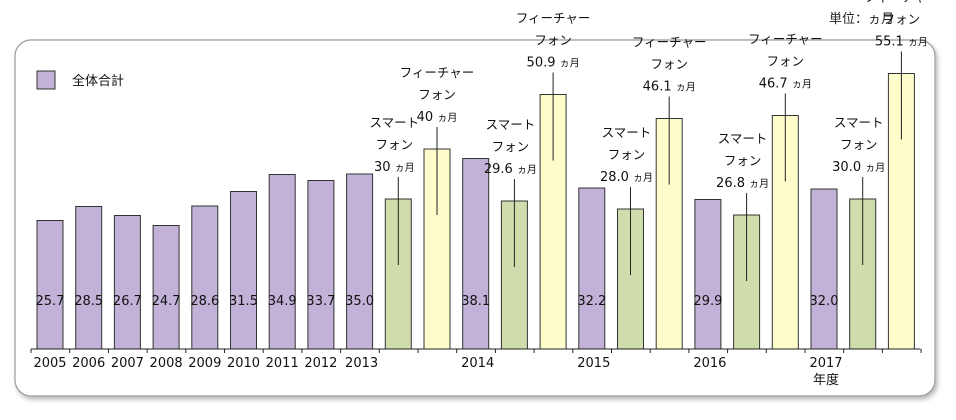  What do you see at coordinates (205, 277) in the screenshot?
I see `bar-total-2009` at bounding box center [205, 277].